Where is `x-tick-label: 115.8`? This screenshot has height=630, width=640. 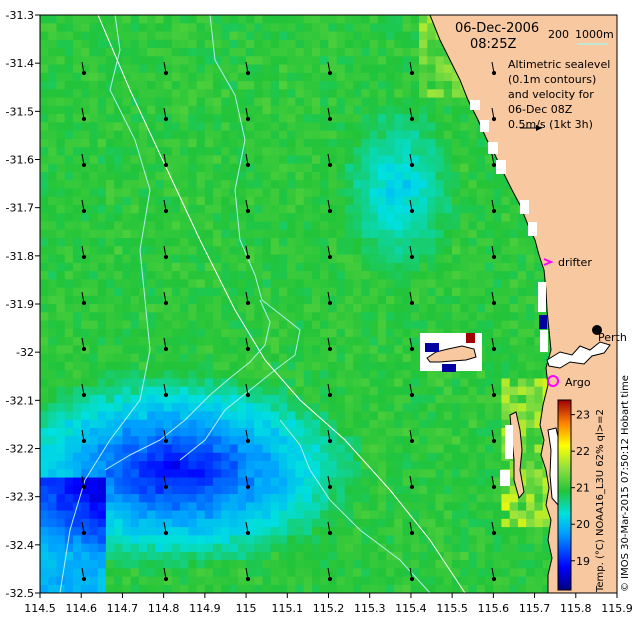
x-tick-label: 115.8 is located at coordinates (576, 608).